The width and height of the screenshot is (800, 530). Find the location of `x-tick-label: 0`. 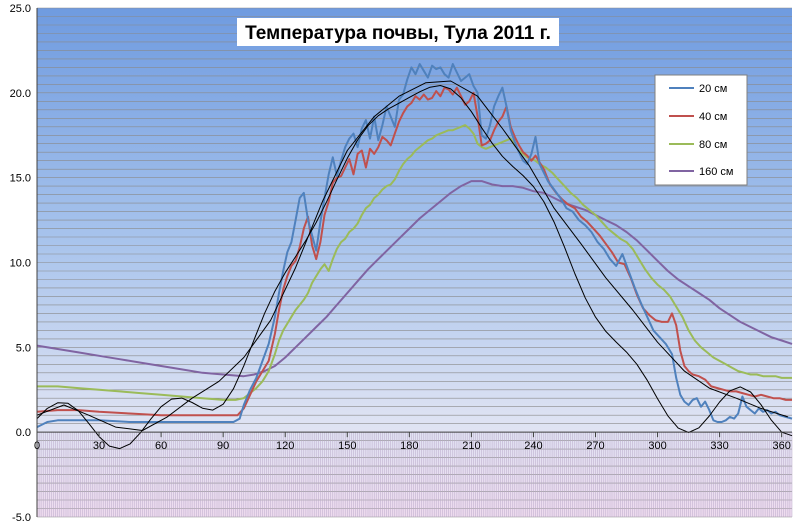

x-tick-label: 0 is located at coordinates (37, 446).